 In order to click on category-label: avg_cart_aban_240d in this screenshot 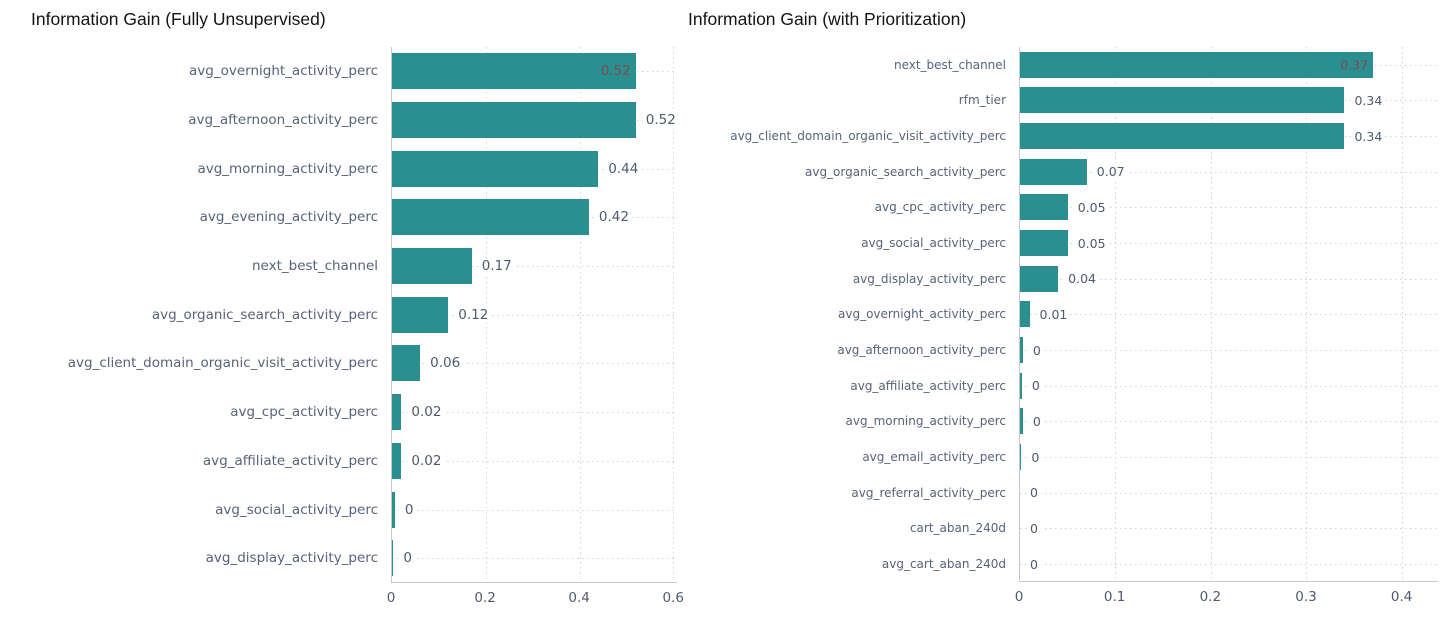, I will do `click(943, 564)`.